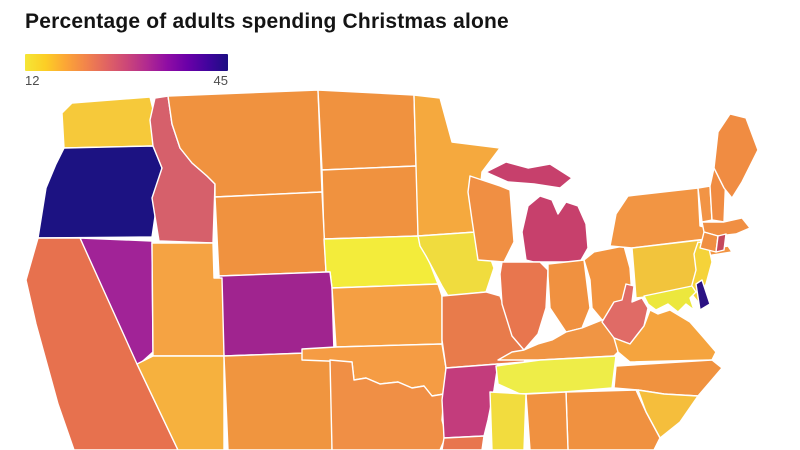 The width and height of the screenshot is (800, 450). What do you see at coordinates (276, 314) in the screenshot?
I see `state-colorado` at bounding box center [276, 314].